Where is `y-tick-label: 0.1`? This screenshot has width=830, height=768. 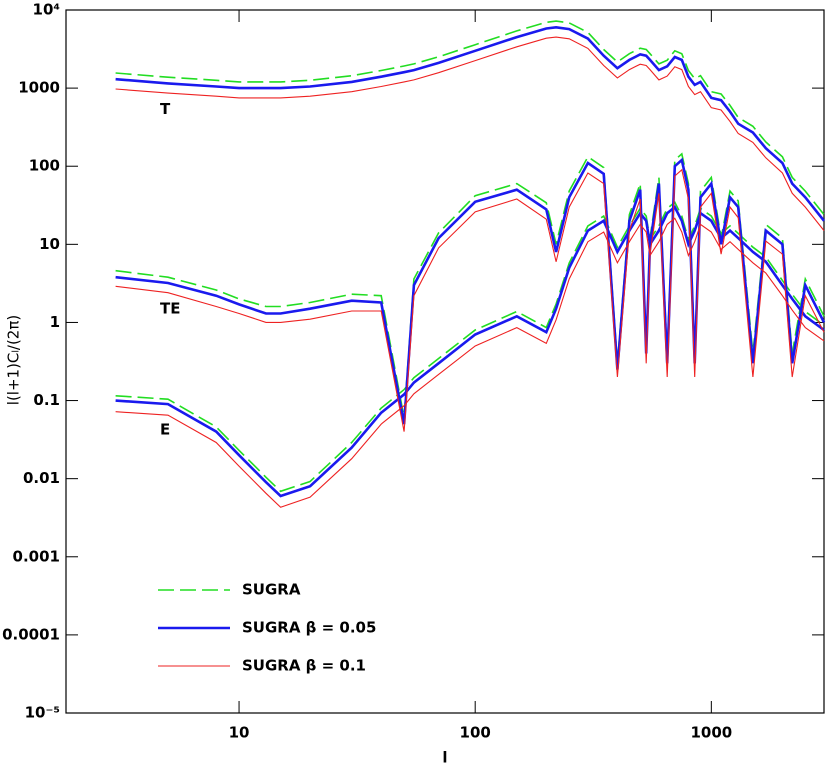 y-tick-label: 0.1 is located at coordinates (46, 400).